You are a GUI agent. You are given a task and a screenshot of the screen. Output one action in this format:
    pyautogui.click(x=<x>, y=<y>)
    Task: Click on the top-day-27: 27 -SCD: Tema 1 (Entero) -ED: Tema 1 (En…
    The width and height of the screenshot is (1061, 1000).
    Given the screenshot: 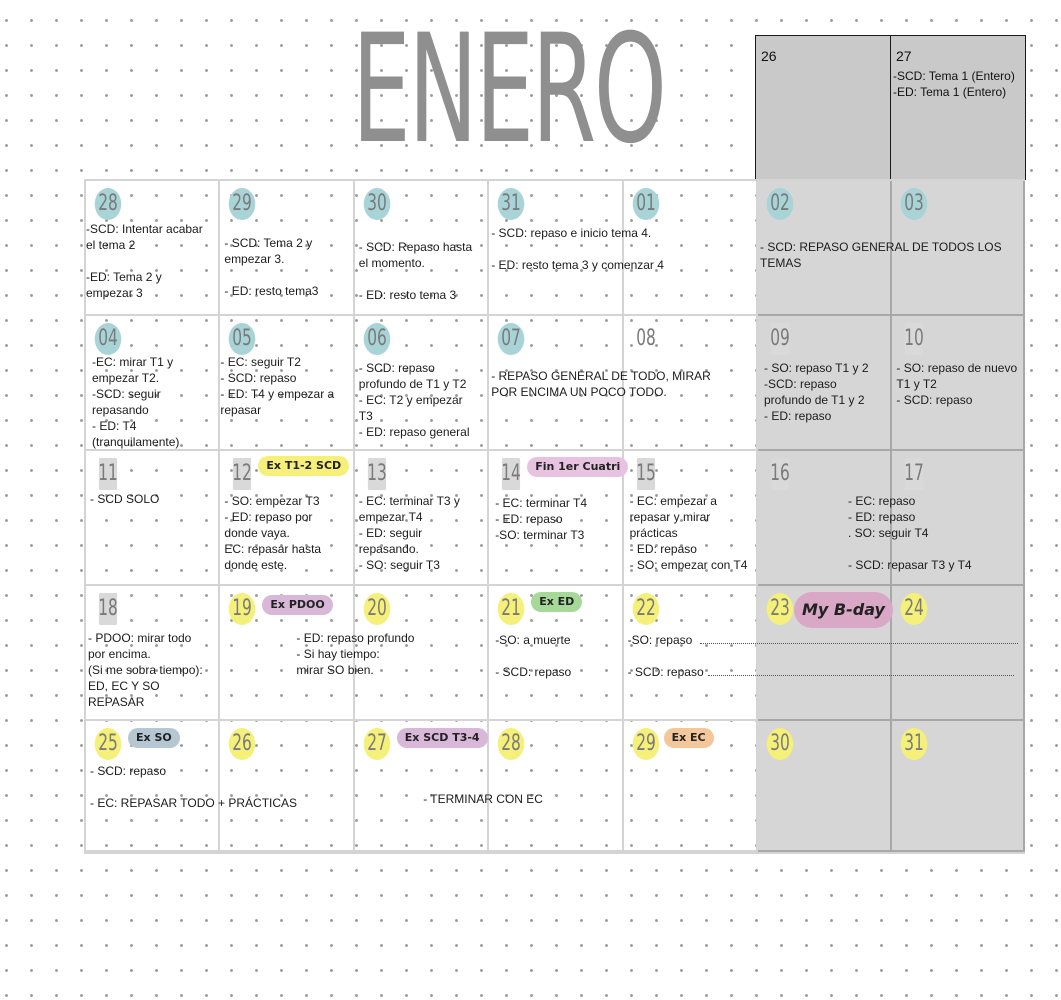 What is the action you would take?
    pyautogui.click(x=958, y=107)
    